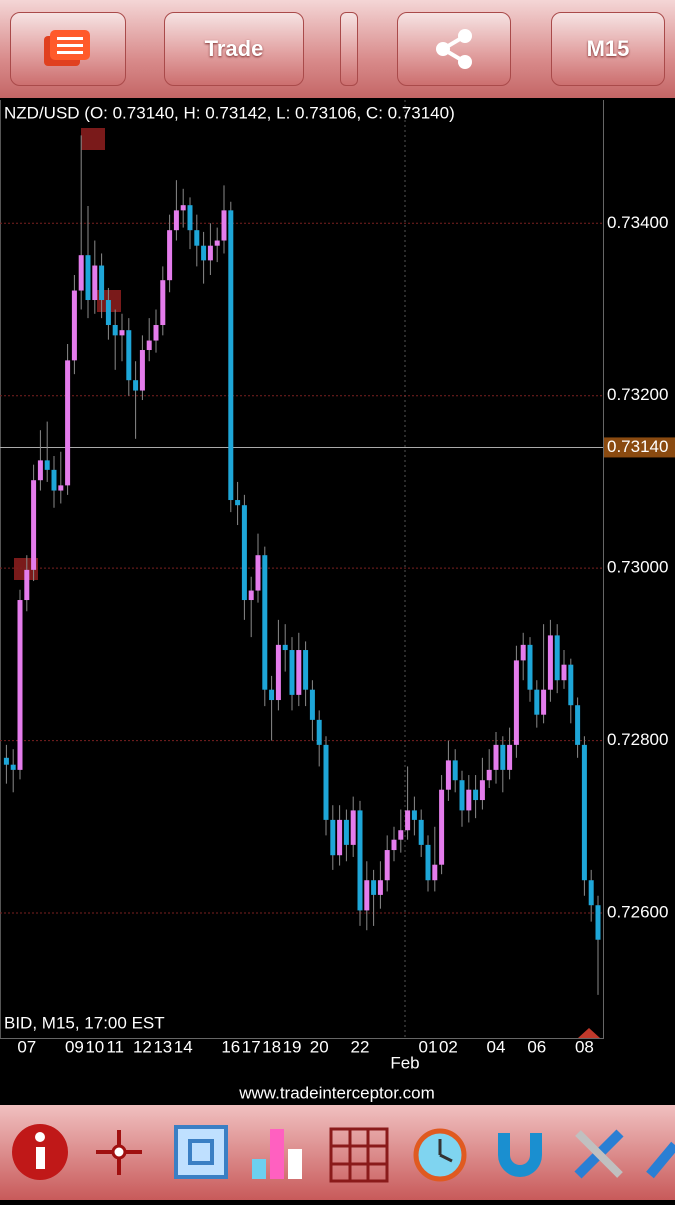 The width and height of the screenshot is (675, 1205). What do you see at coordinates (142, 1046) in the screenshot?
I see `x-tick-label: 12` at bounding box center [142, 1046].